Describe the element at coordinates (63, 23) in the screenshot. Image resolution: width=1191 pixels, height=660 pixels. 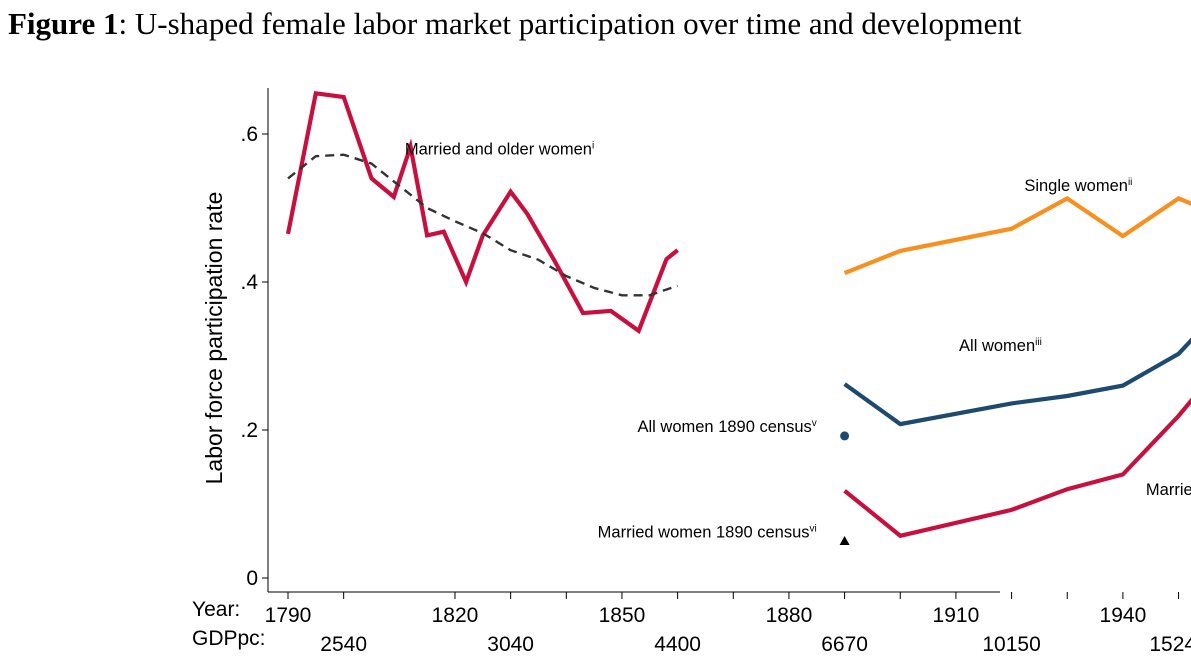
I see `figure-label: Figure 1` at that location.